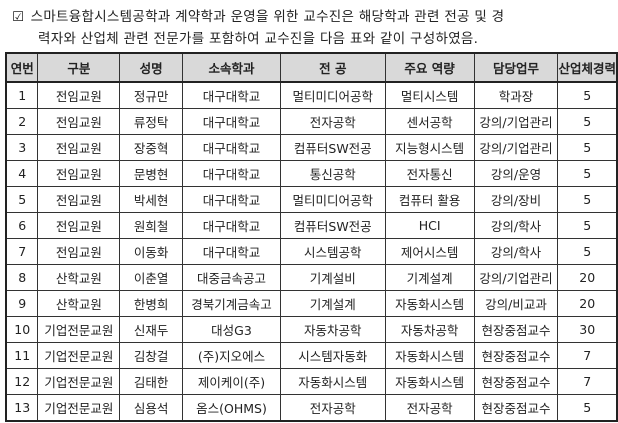  I want to click on cell-no: 12, so click(22, 381).